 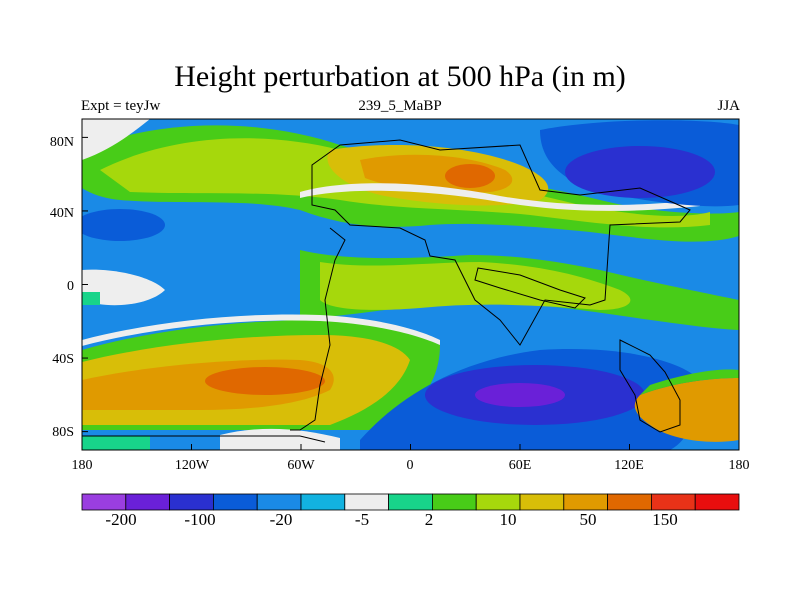 I want to click on period-label: 239_5_MaBP, so click(x=400, y=106).